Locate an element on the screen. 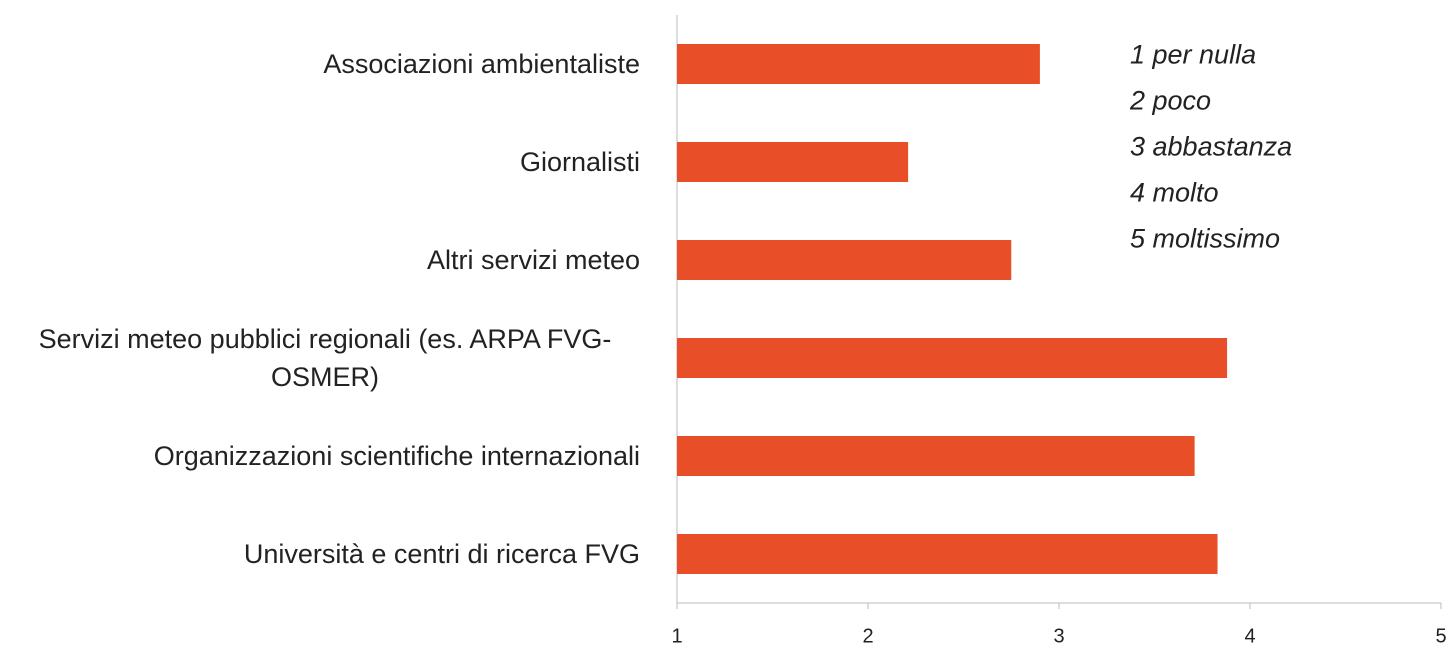 Image resolution: width=1451 pixels, height=649 pixels. annotation-text: 5 moltissimo is located at coordinates (1205, 238).